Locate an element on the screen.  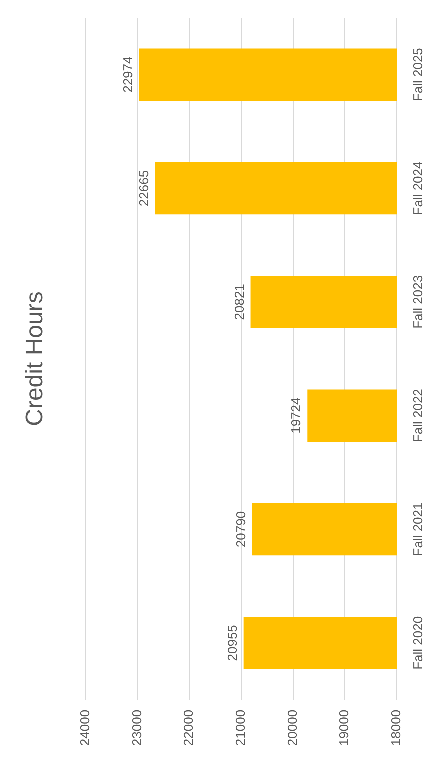
y-tick-label: Fall 2020 is located at coordinates (418, 643).